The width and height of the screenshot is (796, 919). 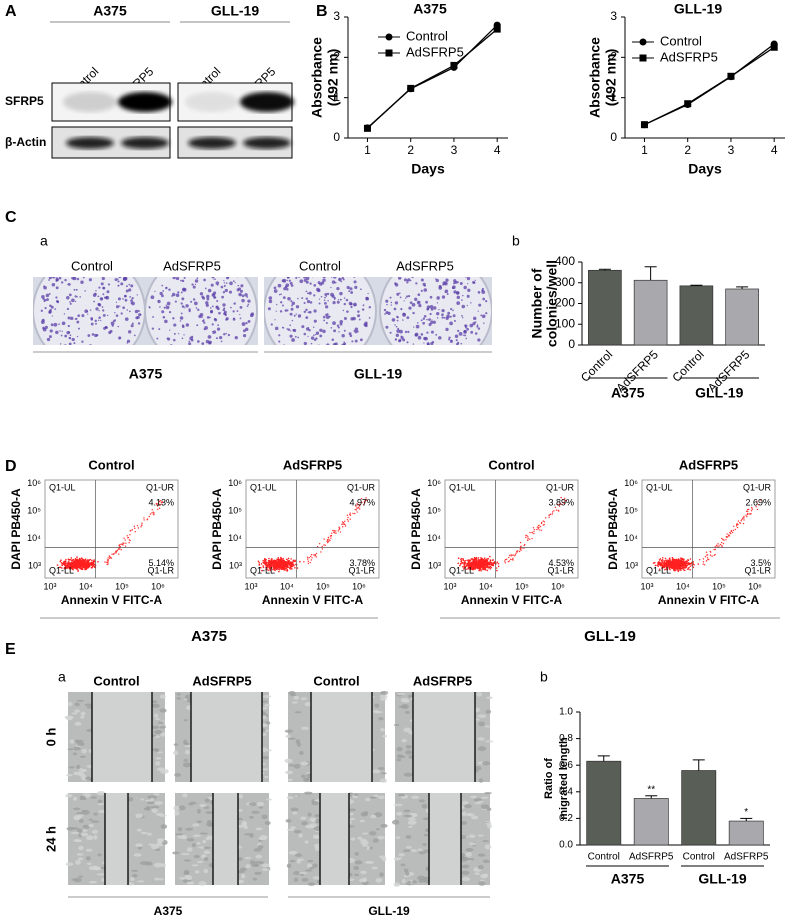 I want to click on quadrant-label: Q1-UL, so click(x=659, y=487).